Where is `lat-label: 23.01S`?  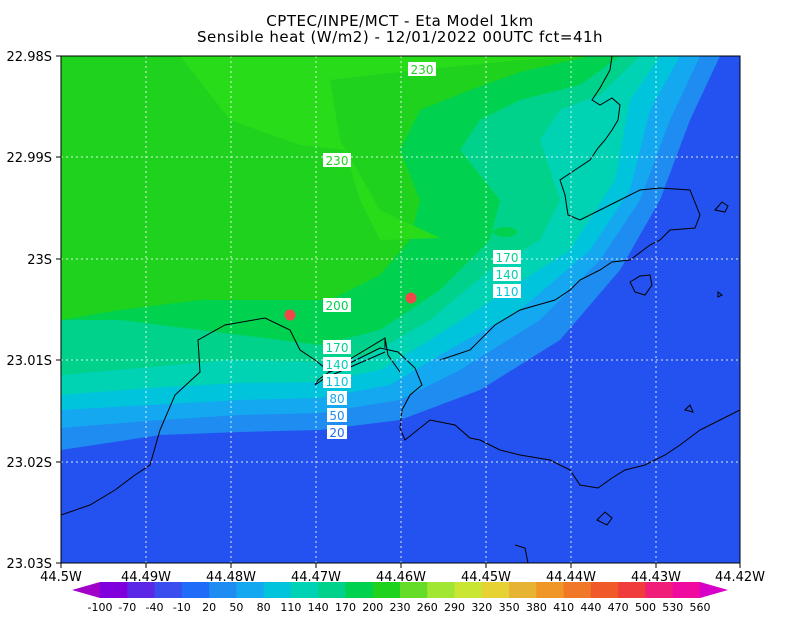
lat-label: 23.01S is located at coordinates (29, 361).